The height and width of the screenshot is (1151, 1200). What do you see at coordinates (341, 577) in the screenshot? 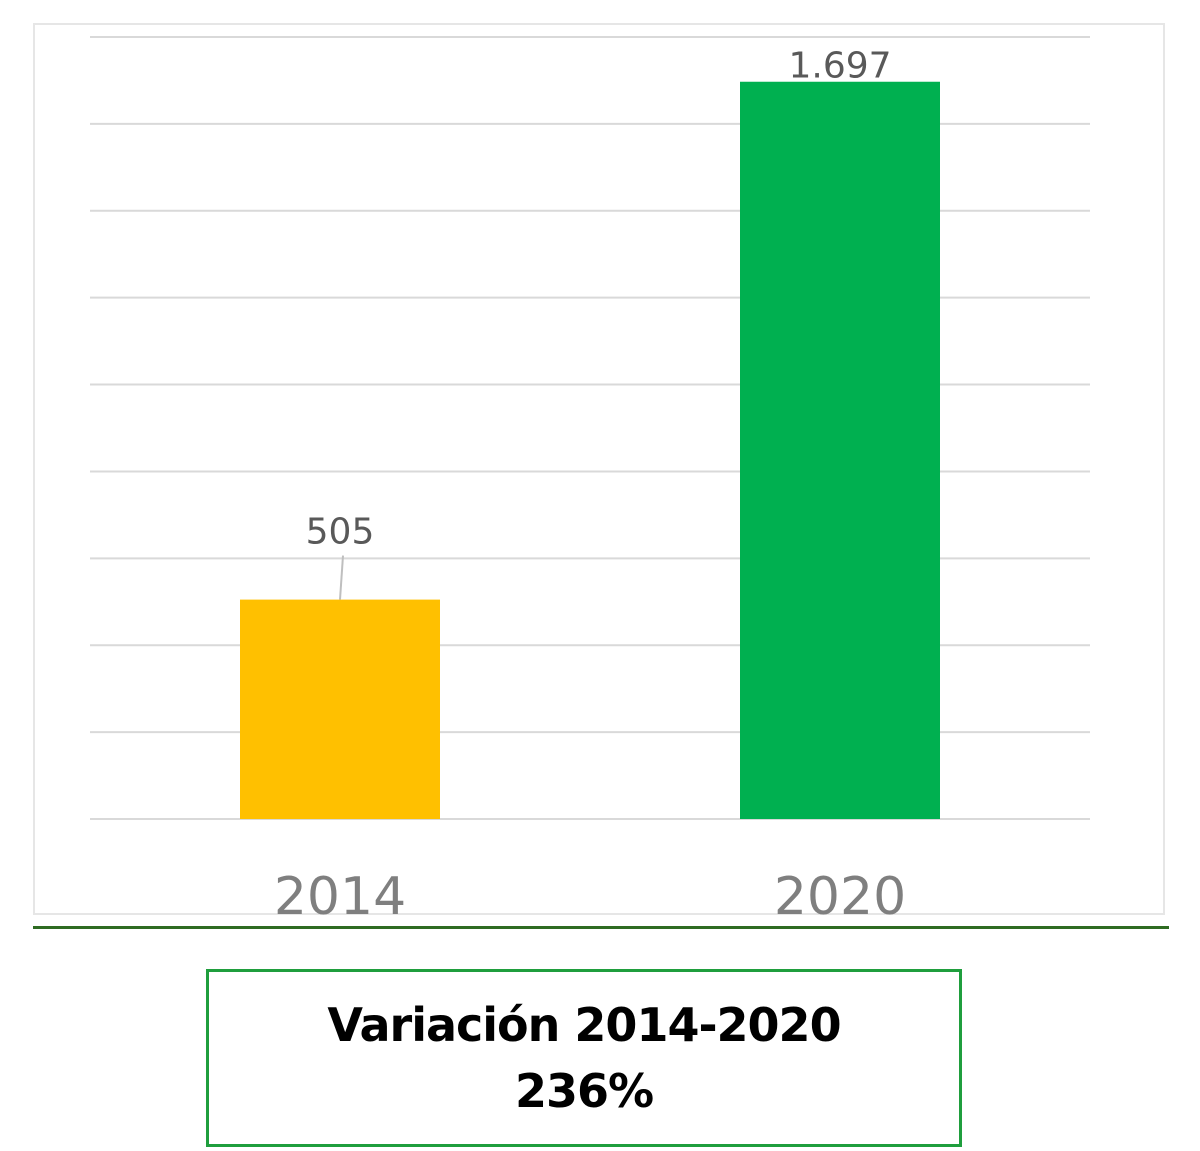
I see `leader-line` at bounding box center [341, 577].